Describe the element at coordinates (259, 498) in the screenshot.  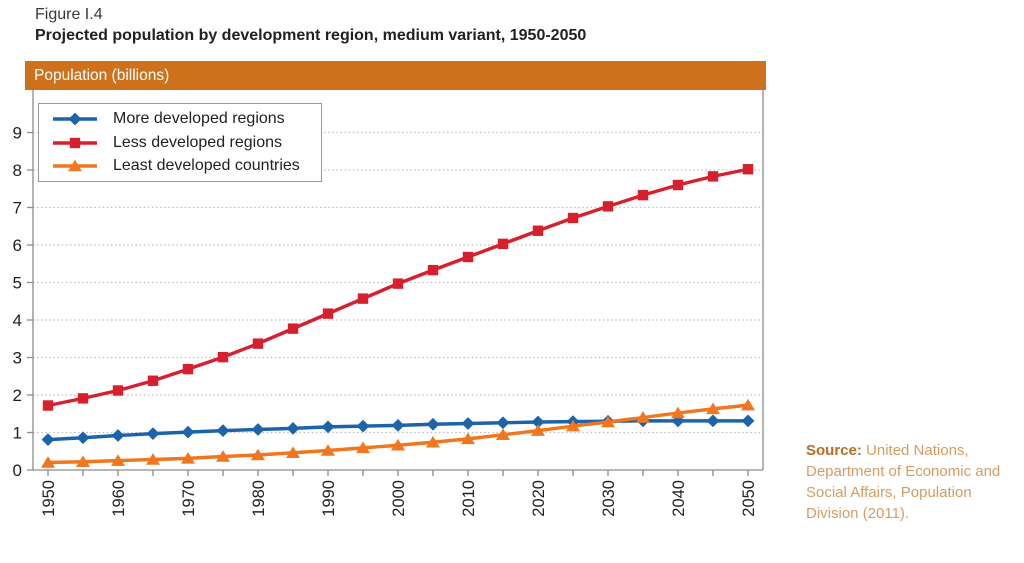
I see `x-tick-label: 1980` at that location.